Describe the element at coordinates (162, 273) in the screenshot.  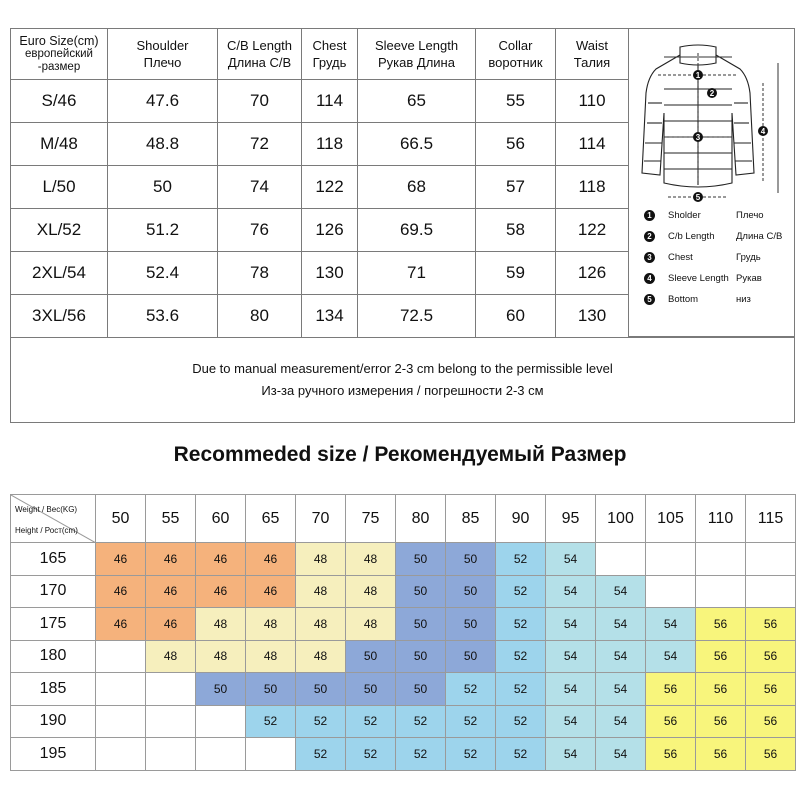
I see `measurement-cell: 52.4` at that location.